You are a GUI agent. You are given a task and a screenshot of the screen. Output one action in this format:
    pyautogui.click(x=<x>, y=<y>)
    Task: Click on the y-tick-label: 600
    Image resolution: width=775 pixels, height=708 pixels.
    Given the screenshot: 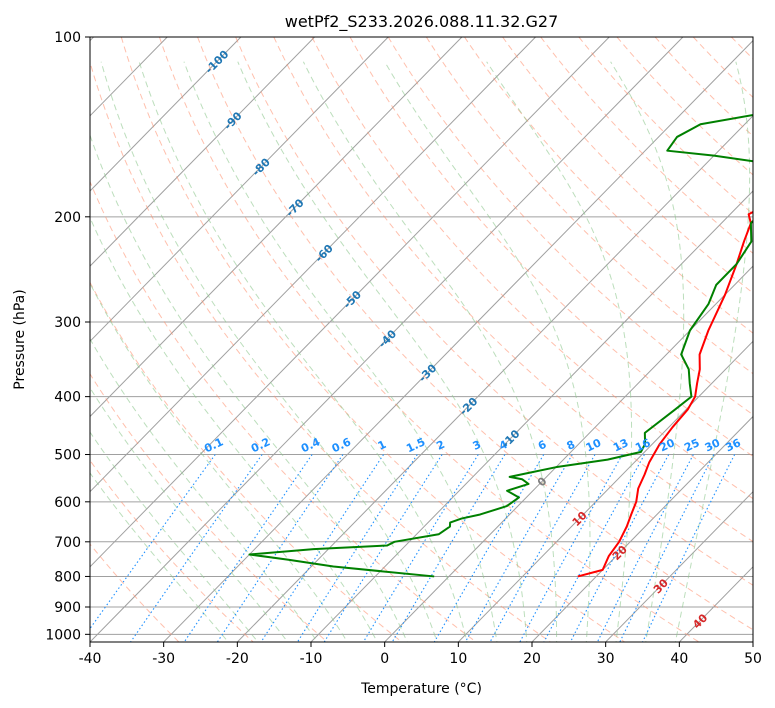 What is the action you would take?
    pyautogui.click(x=67, y=503)
    